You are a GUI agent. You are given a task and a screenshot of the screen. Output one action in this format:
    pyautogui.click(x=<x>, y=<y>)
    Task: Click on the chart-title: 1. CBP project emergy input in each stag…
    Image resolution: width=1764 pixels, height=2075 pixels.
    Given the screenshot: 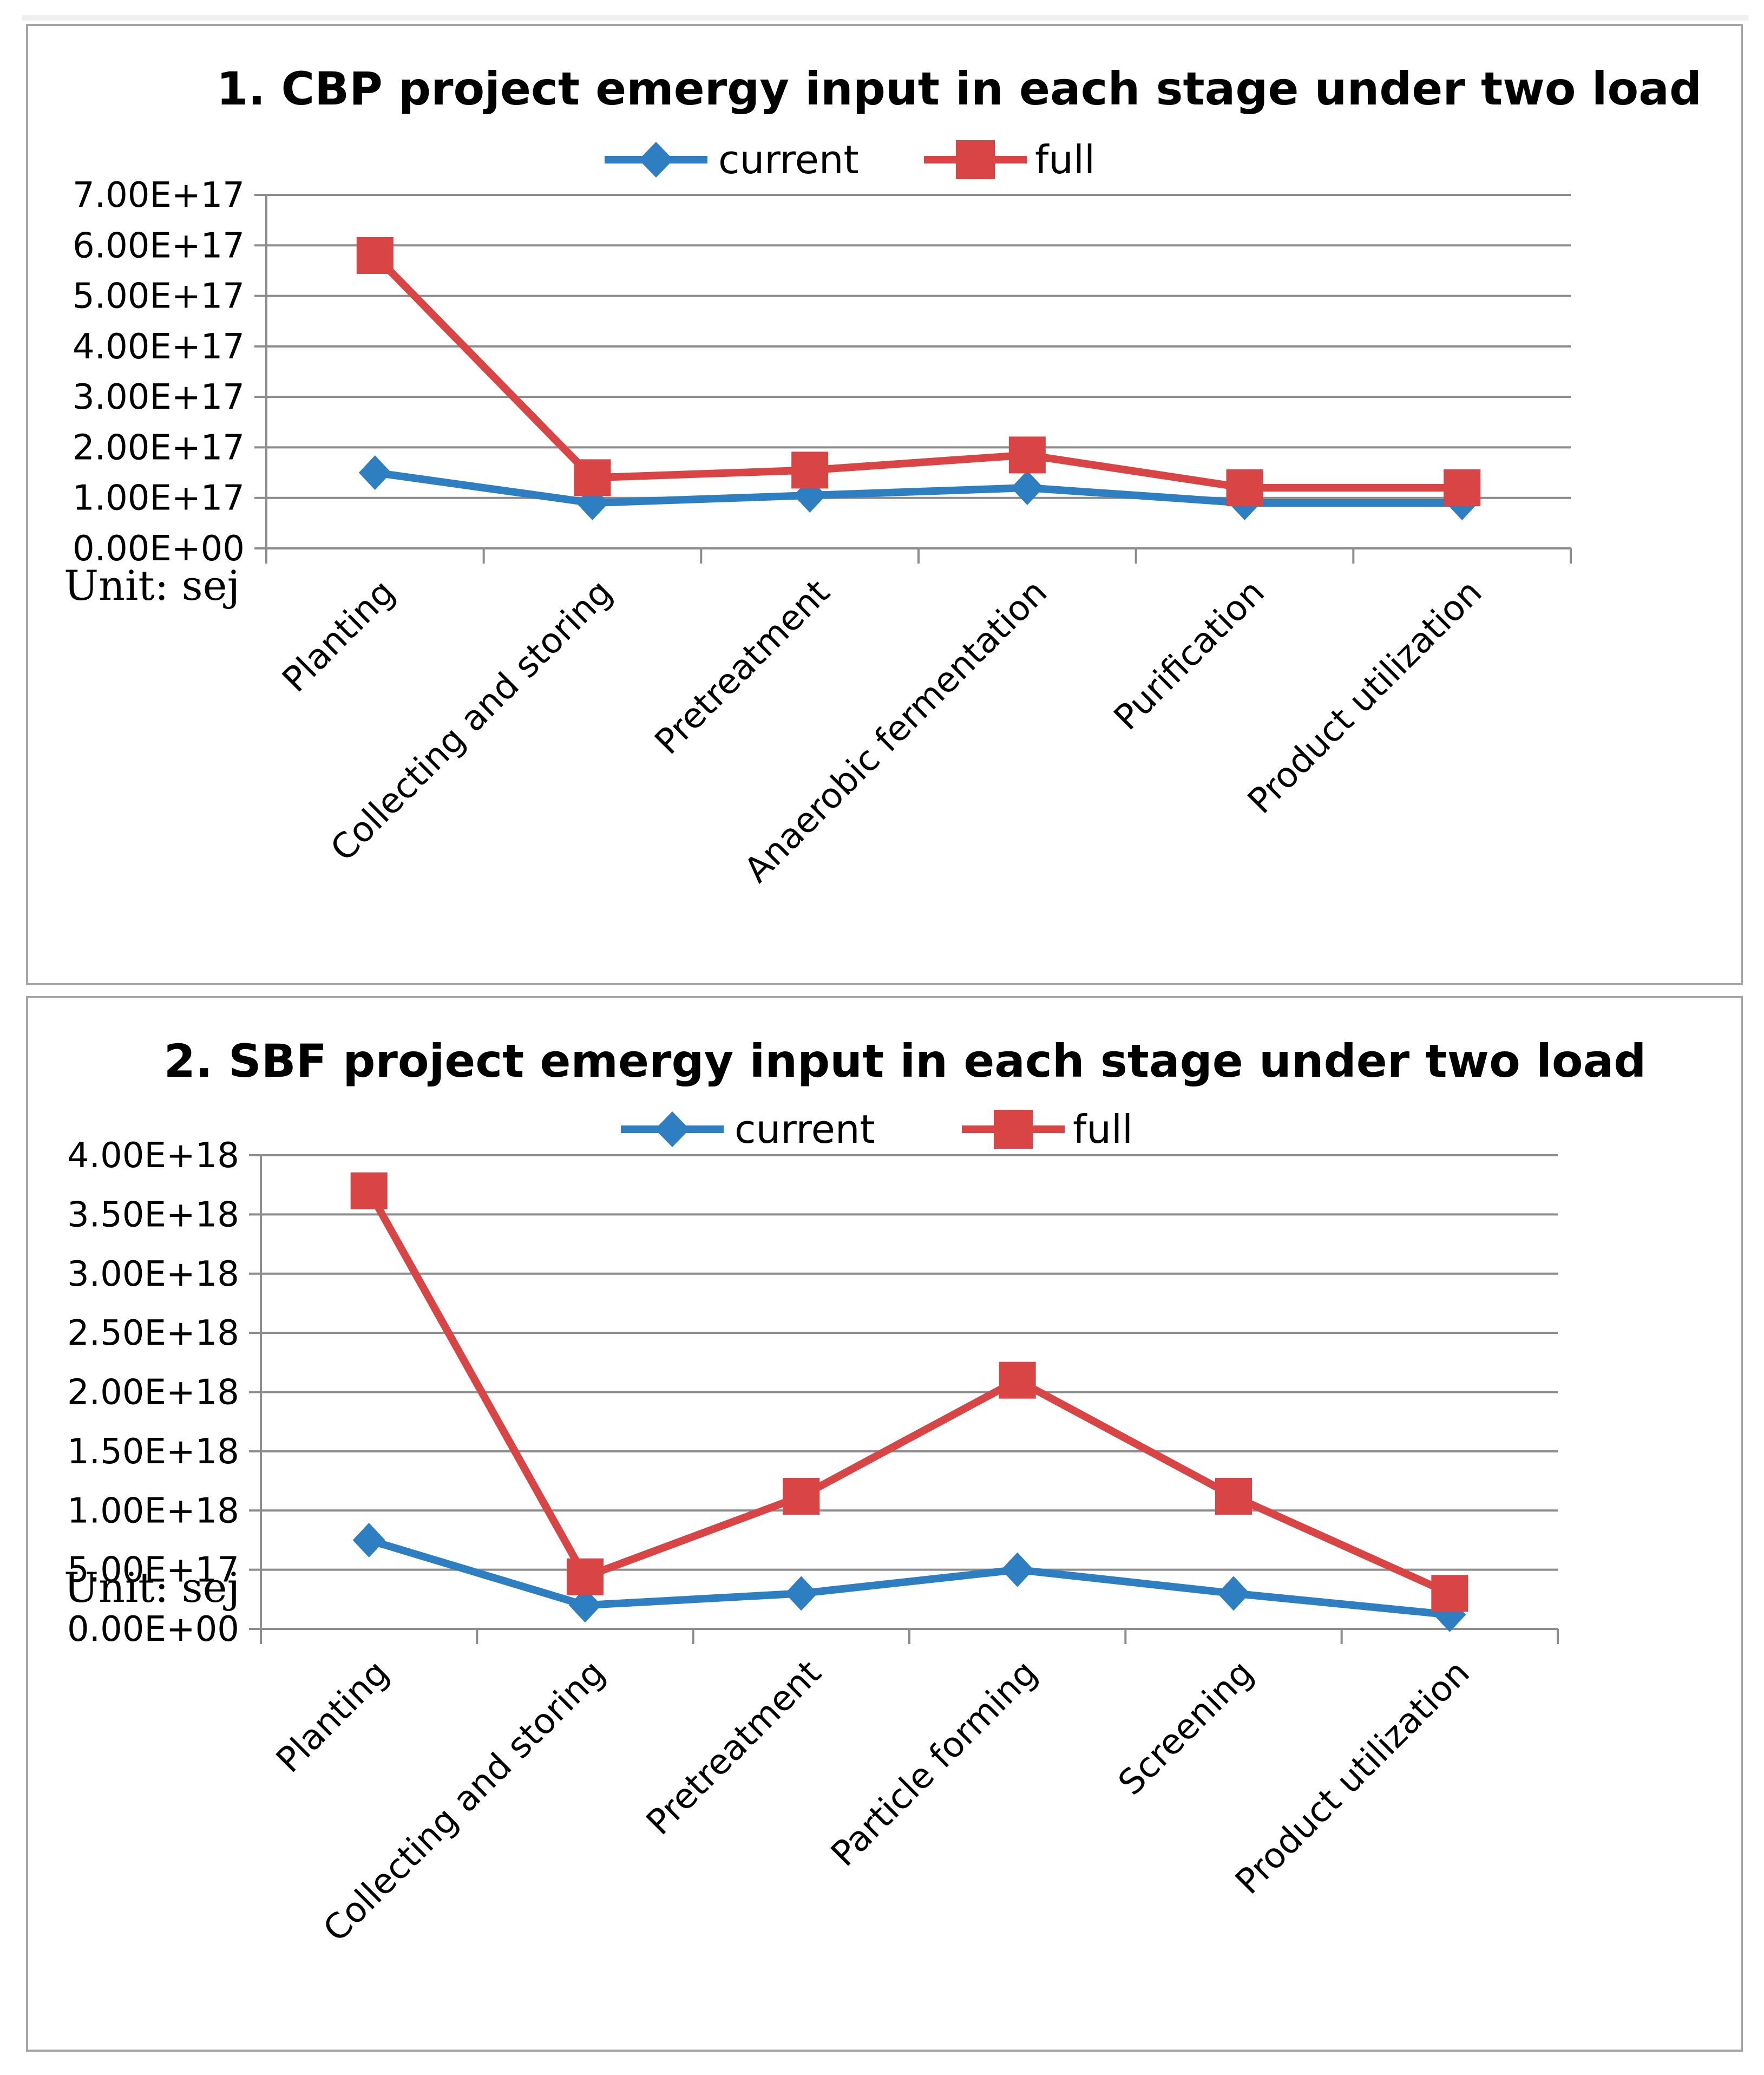 What is the action you would take?
    pyautogui.click(x=960, y=88)
    